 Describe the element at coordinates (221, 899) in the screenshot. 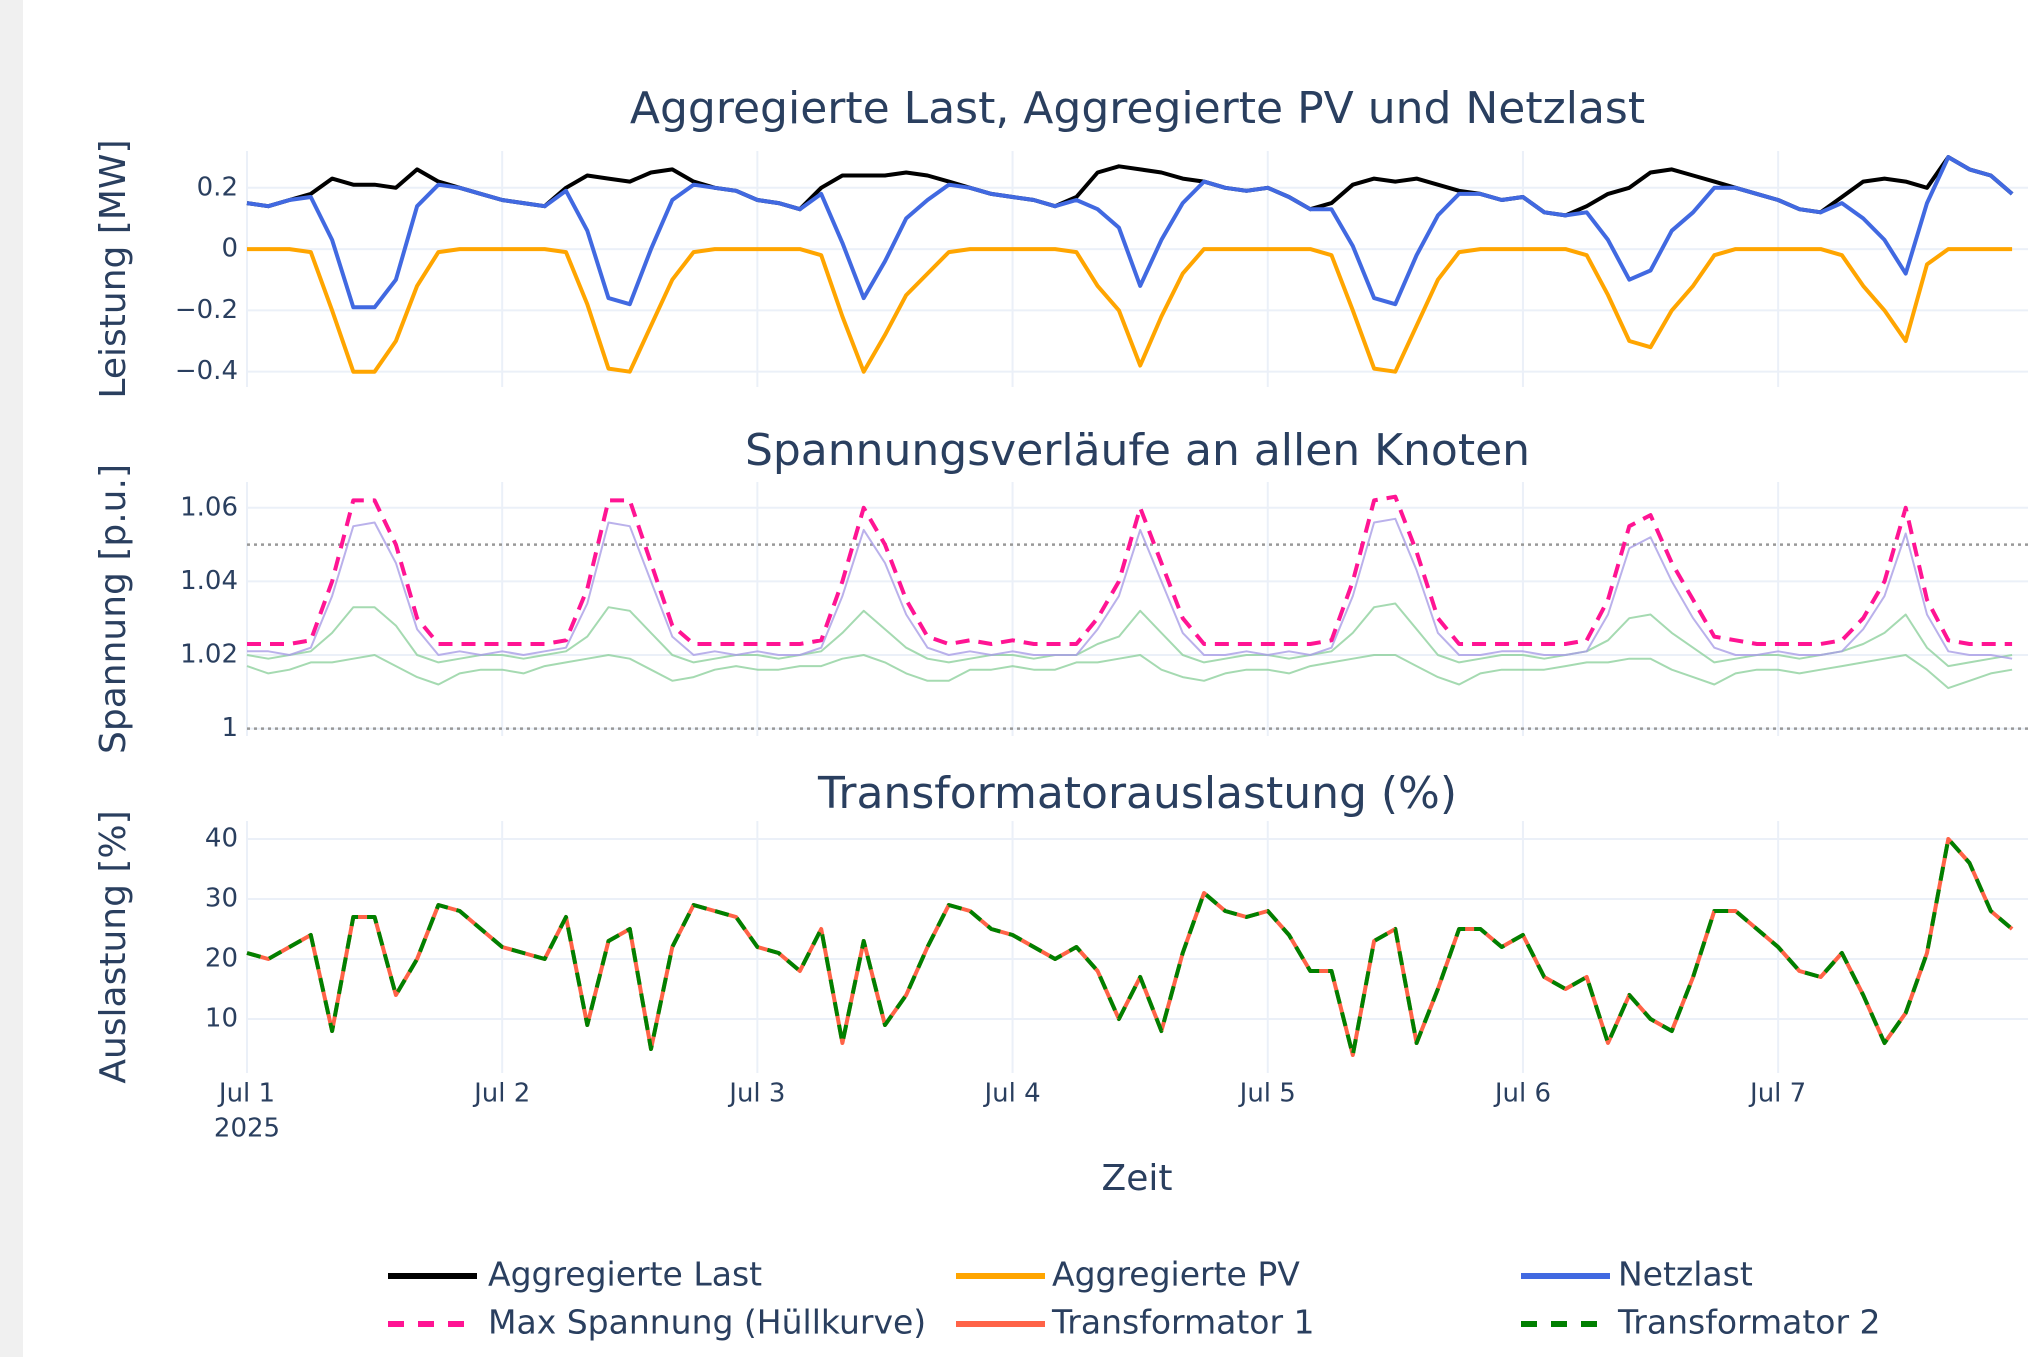

I see `y-tick-label: 30` at that location.